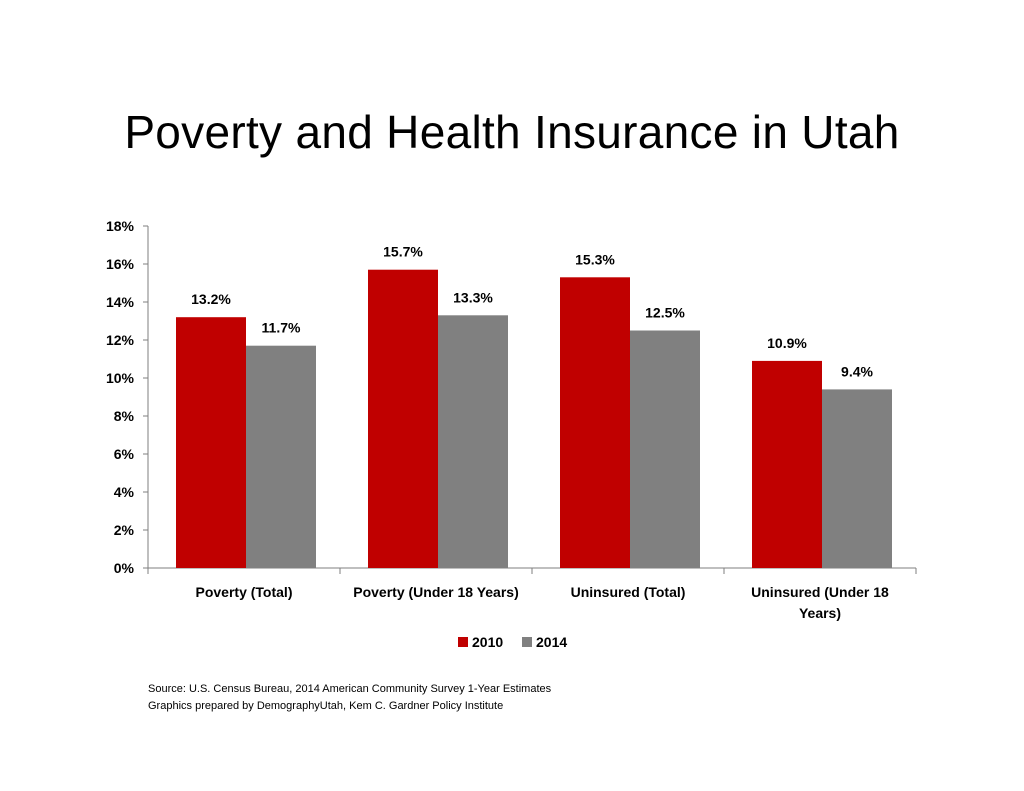 This screenshot has height=791, width=1024. Describe the element at coordinates (120, 264) in the screenshot. I see `y-tick-label: 16%` at that location.